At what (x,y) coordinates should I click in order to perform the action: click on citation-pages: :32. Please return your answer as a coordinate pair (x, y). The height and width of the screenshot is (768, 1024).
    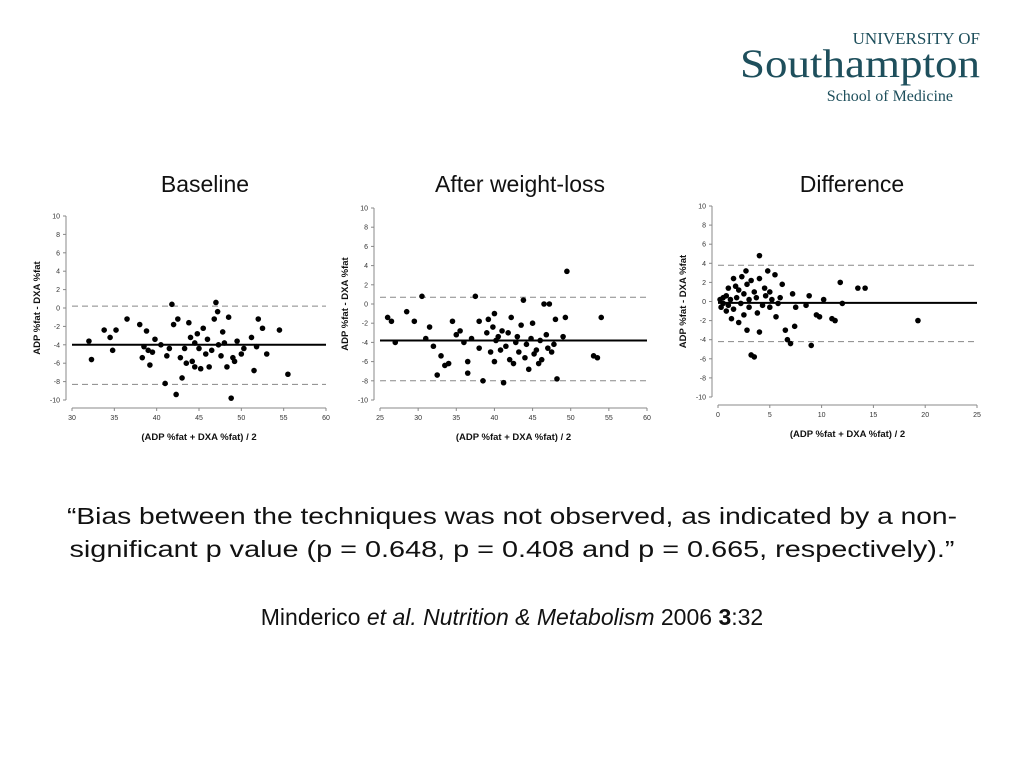
    Looking at the image, I should click on (747, 617).